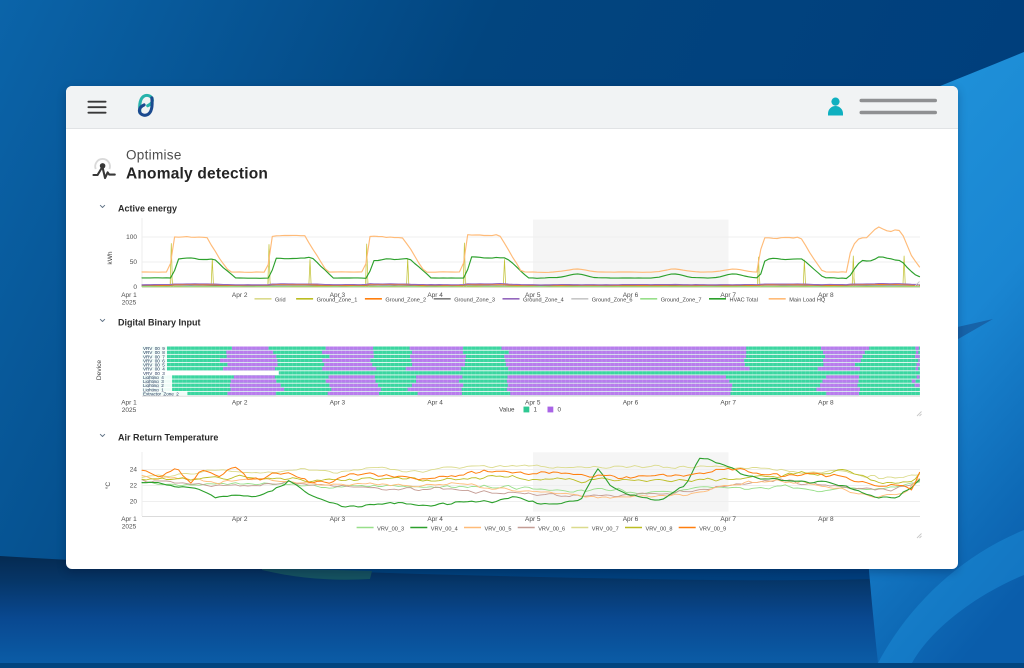 The image size is (1024, 668). Describe the element at coordinates (134, 502) in the screenshot. I see `svg-text: 20` at that location.